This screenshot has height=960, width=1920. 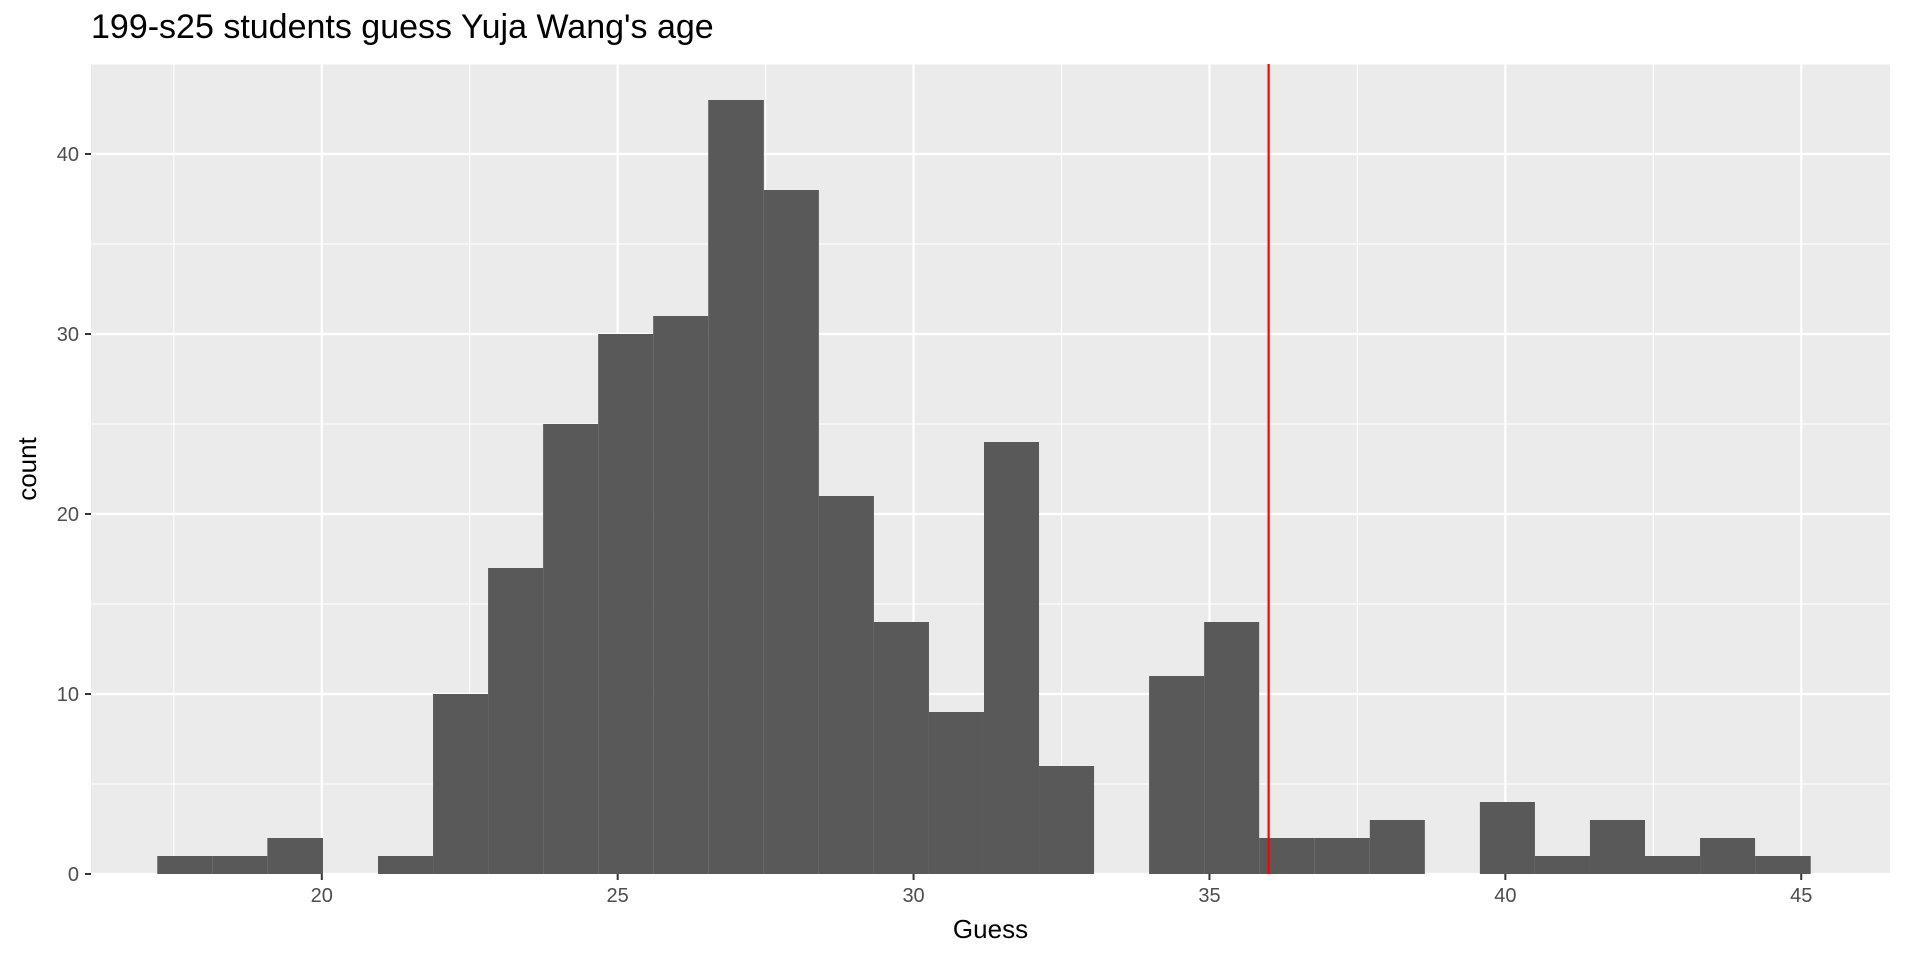 I want to click on x-axis-title: Guess, so click(x=990, y=929).